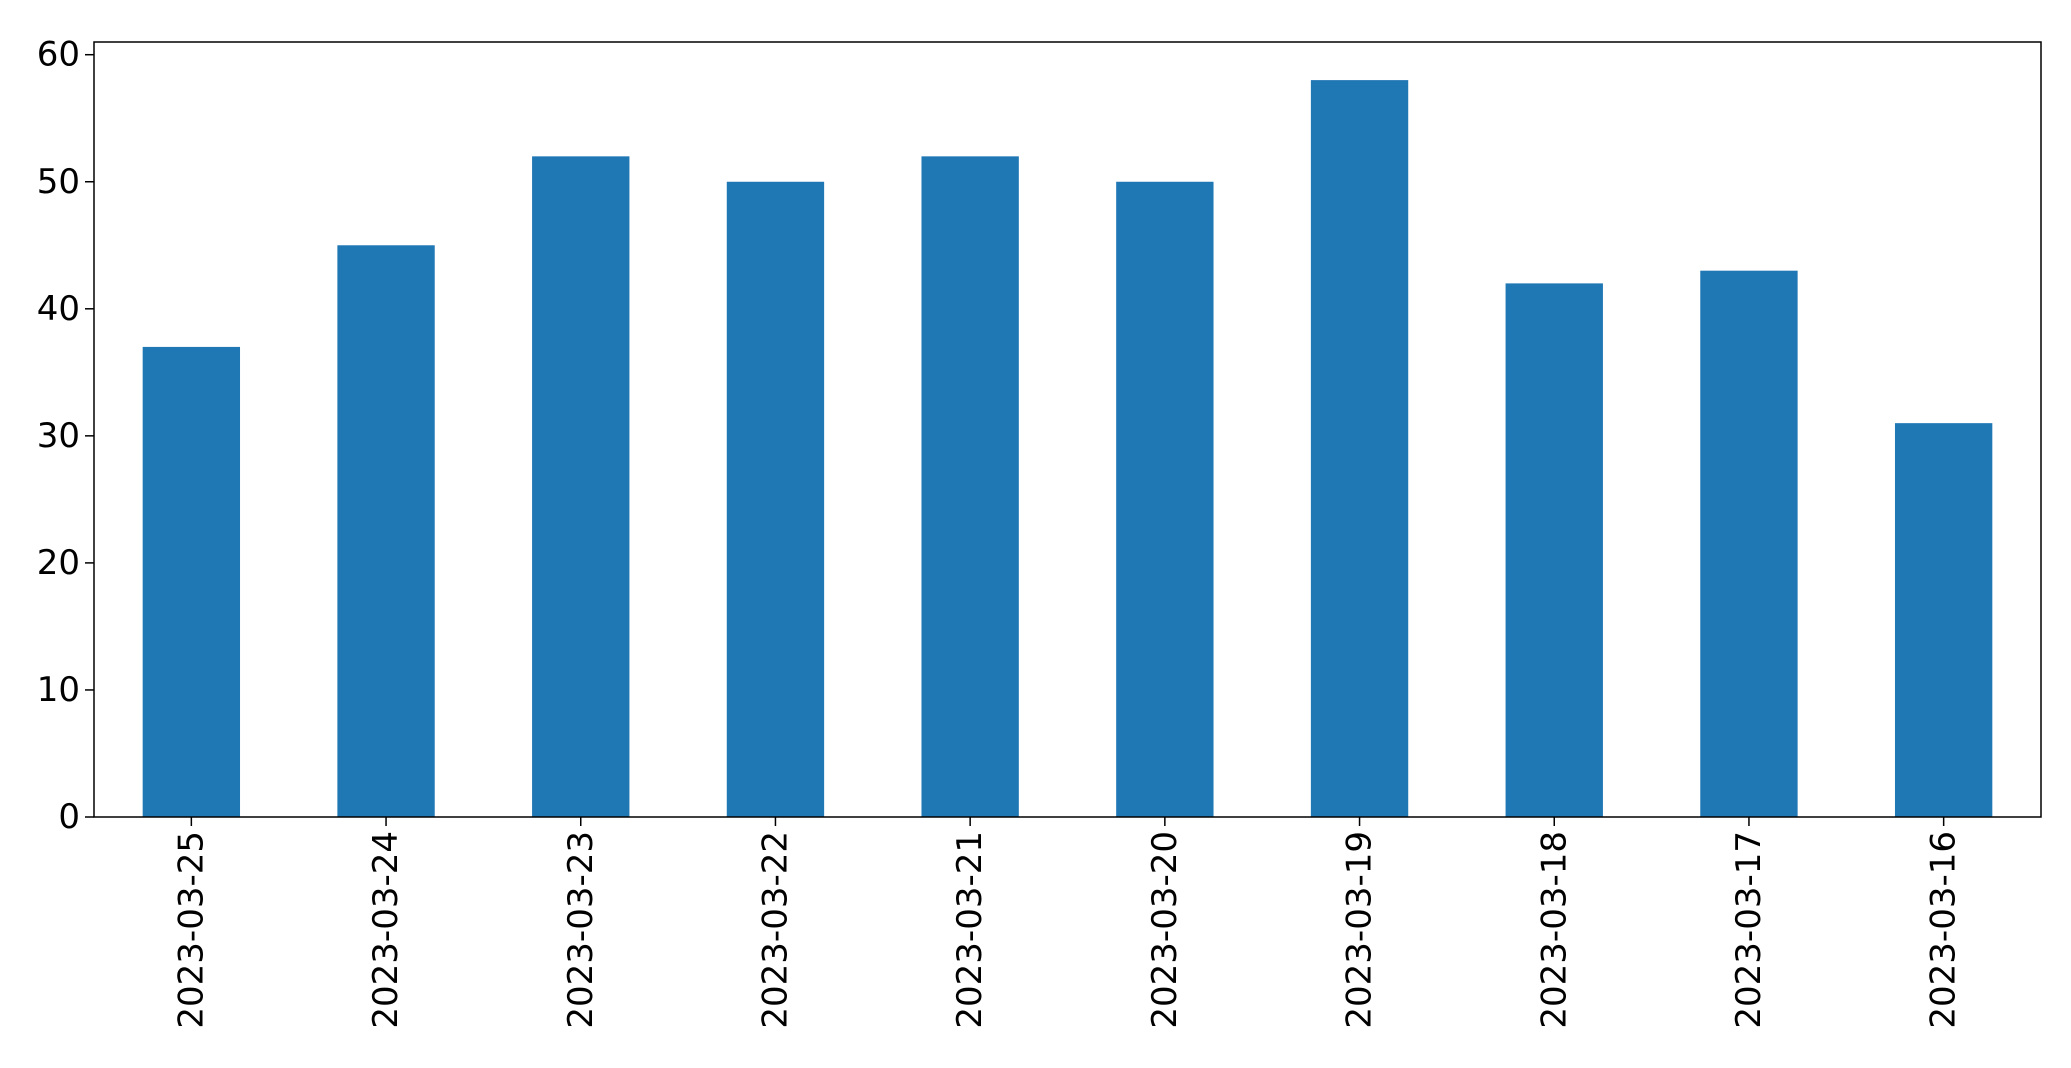  Describe the element at coordinates (58, 436) in the screenshot. I see `y-tick-label: 30` at that location.